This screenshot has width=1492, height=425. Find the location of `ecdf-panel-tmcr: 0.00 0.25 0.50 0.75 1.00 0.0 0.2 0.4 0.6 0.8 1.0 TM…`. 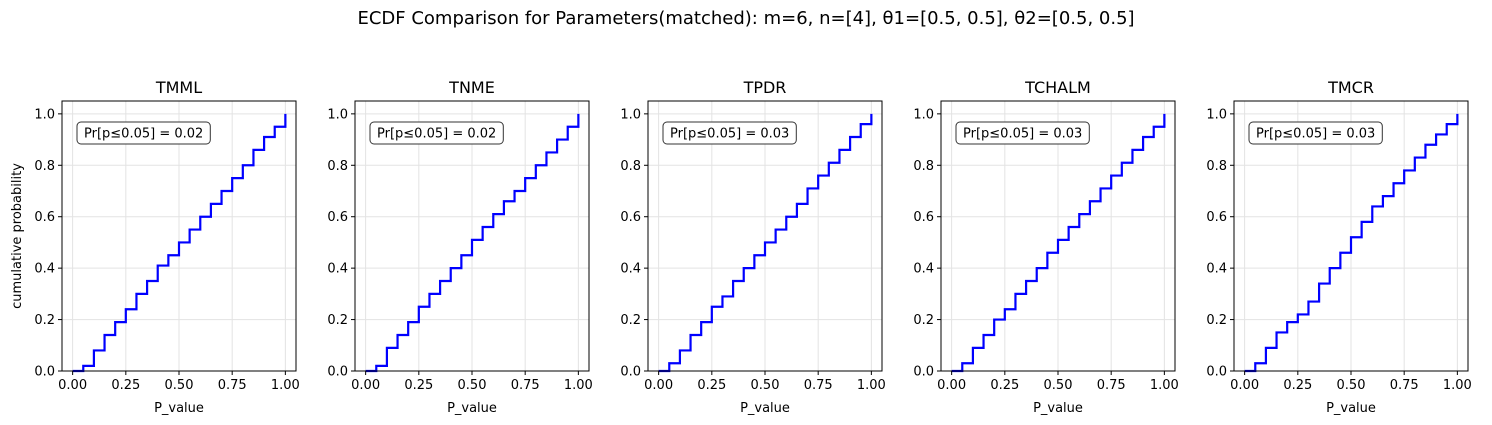

ecdf-panel-tmcr: 0.00 0.25 0.50 0.75 1.00 0.0 0.2 0.4 0.6 0.8 1.0 TM… is located at coordinates (1339, 247).